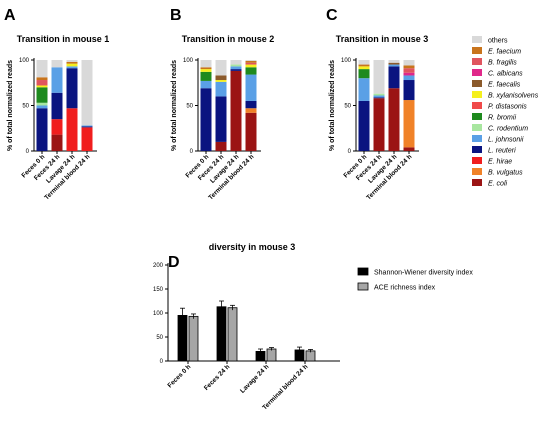  I want to click on diversity-x-tick-label: Lavage 24 h, so click(254, 378).